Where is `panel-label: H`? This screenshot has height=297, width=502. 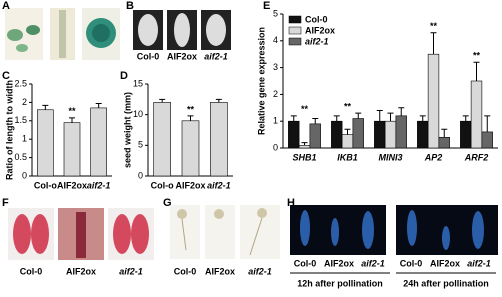 panel-label: H is located at coordinates (291, 203).